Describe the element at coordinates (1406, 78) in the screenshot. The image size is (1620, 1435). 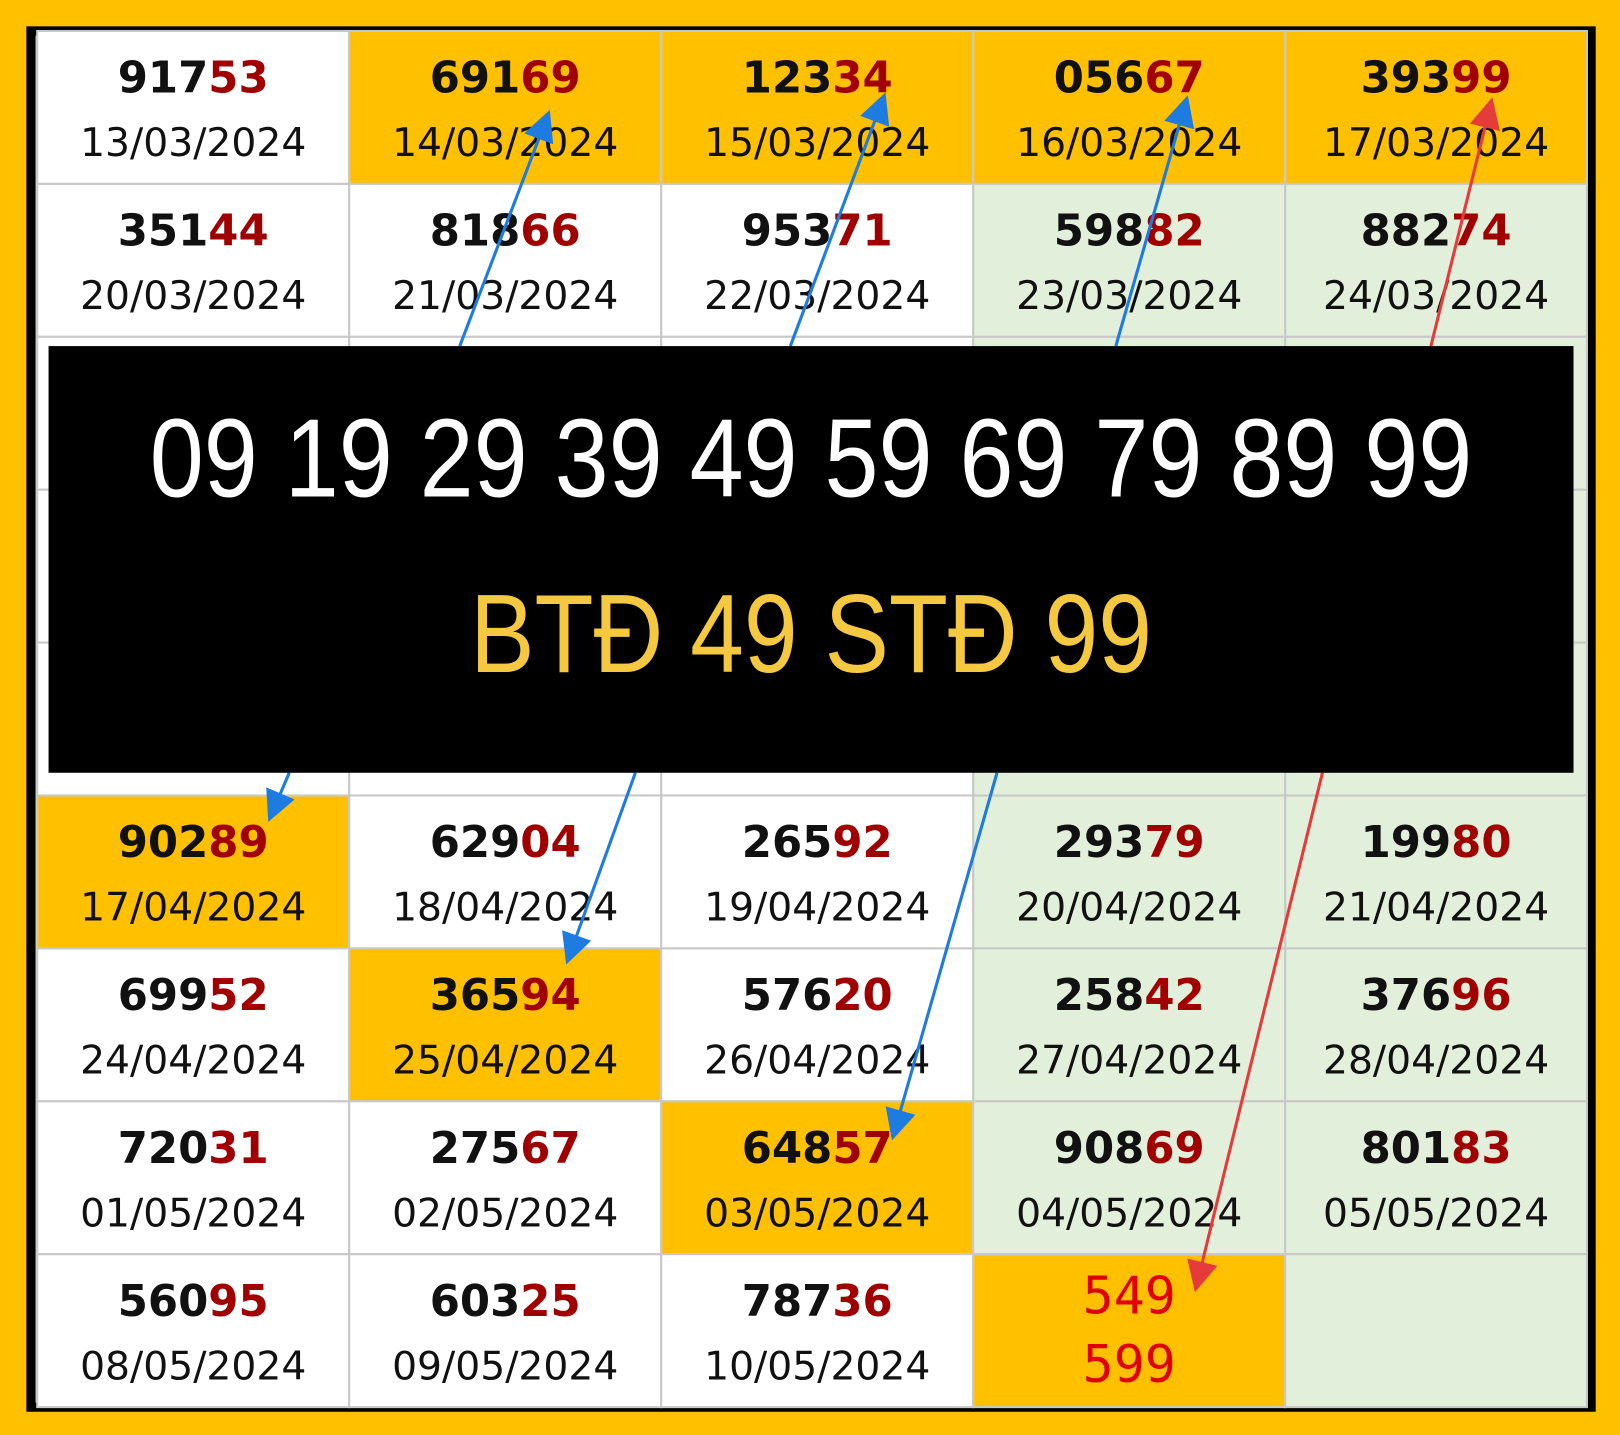
I see `number-head: 393` at that location.